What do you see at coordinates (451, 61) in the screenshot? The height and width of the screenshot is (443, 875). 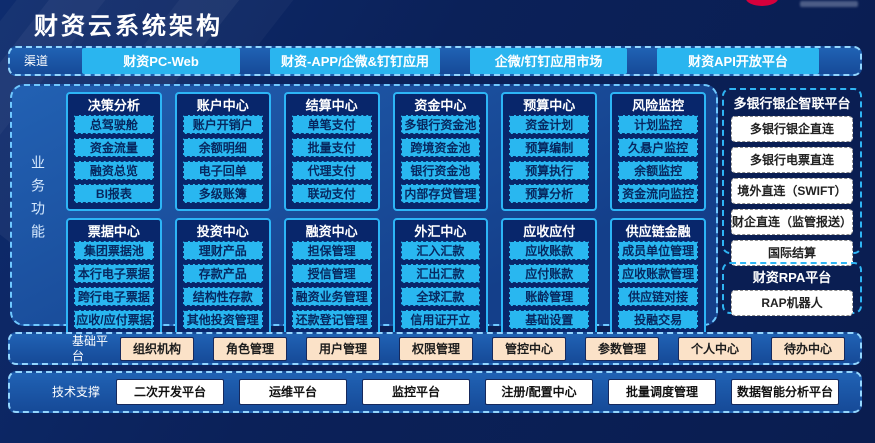 I see `channel-buttons: 财资PC-Web 财资-APP/企微&钉钉应用 企微/钉钉应用市场 财资API开放平台` at bounding box center [451, 61].